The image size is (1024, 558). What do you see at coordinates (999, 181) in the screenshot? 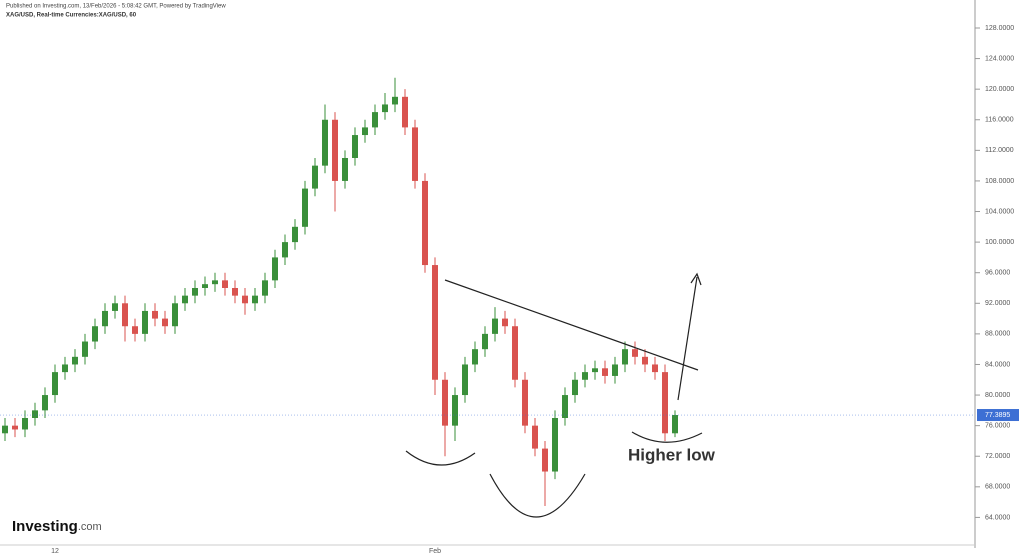
I see `y-tick-label: 108.0000` at bounding box center [999, 181].